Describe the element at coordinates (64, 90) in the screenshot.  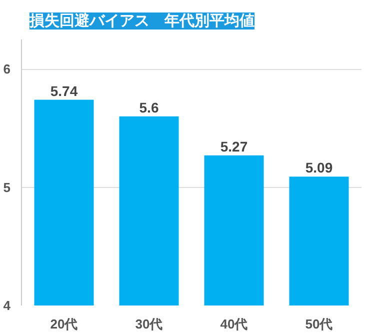
I see `data-label: 5.74` at that location.